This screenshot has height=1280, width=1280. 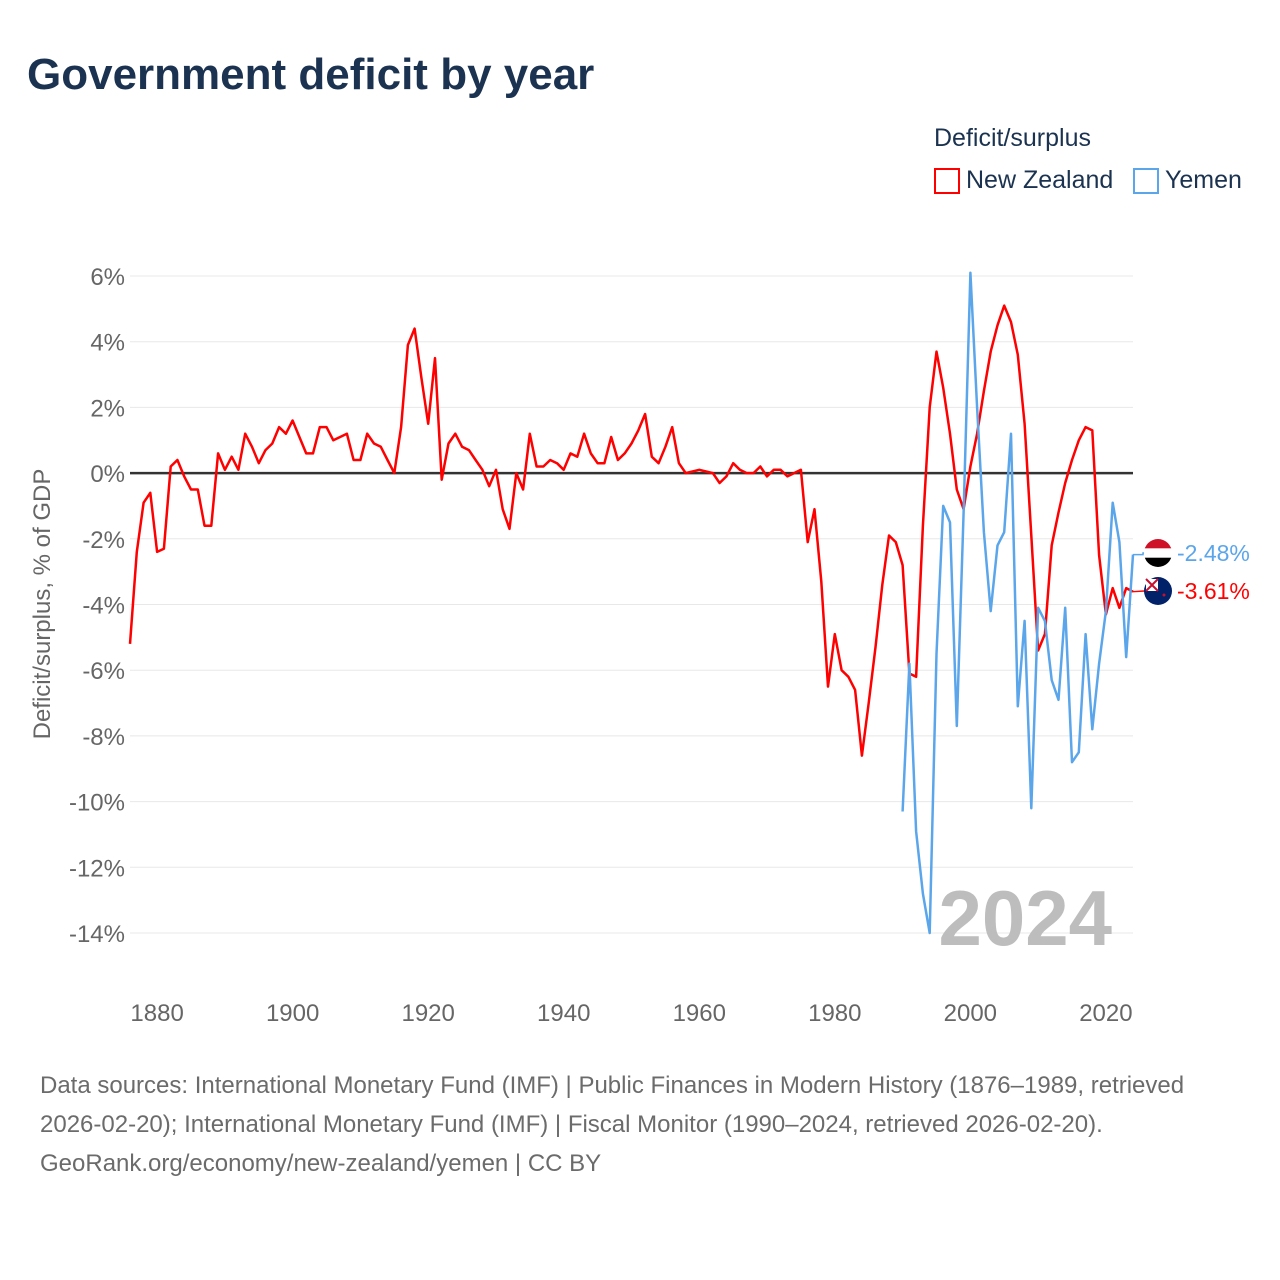 I want to click on y-tick-label: 0%, so click(x=107, y=474).